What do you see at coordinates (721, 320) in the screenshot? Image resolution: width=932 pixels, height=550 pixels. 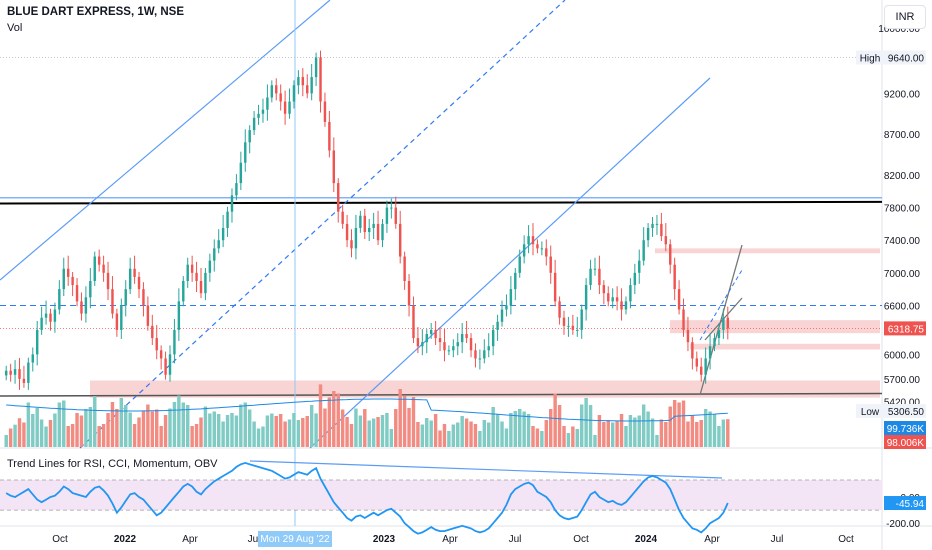 I see `trend-line` at bounding box center [721, 320].